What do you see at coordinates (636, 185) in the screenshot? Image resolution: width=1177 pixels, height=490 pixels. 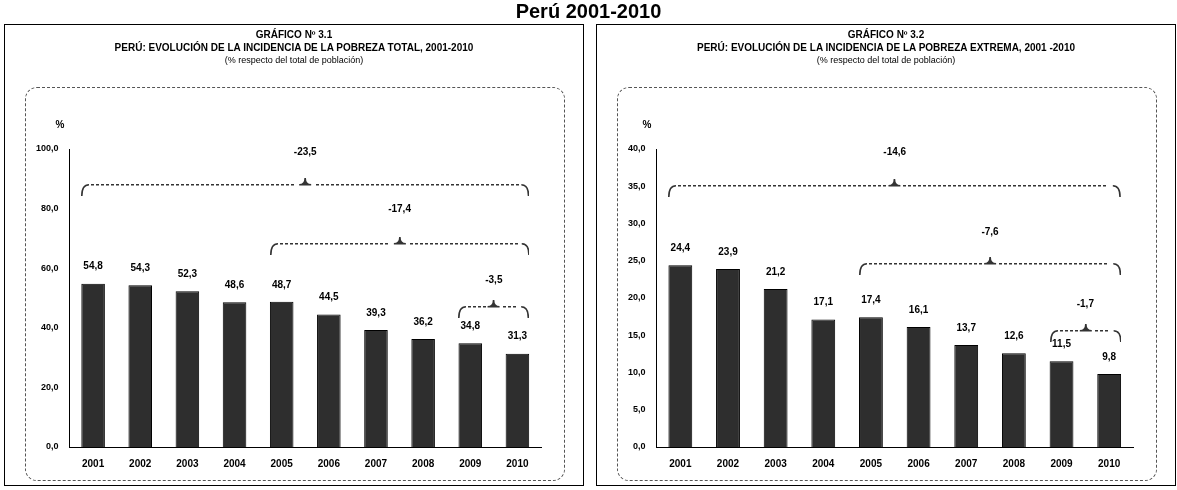 I see `y-tick-label: 35,0` at bounding box center [636, 185].